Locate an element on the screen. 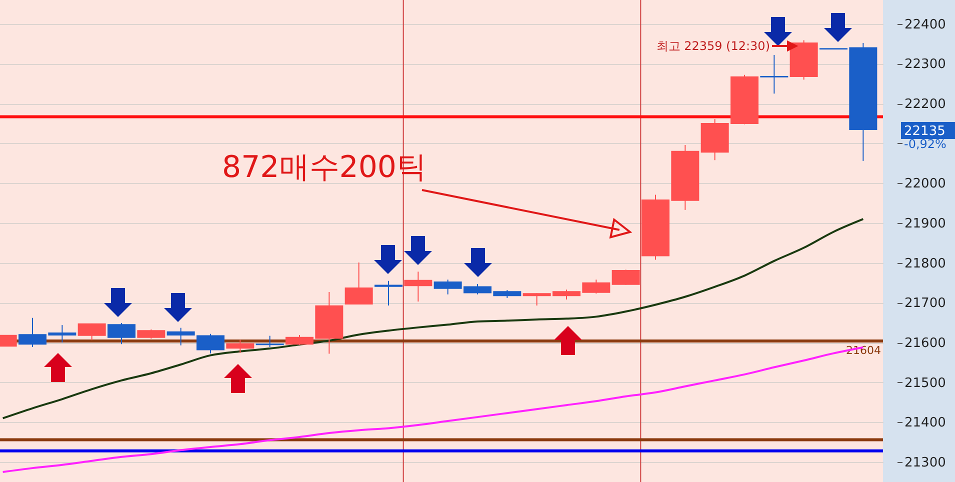 The image size is (955, 482). text: -0,92% is located at coordinates (925, 144).